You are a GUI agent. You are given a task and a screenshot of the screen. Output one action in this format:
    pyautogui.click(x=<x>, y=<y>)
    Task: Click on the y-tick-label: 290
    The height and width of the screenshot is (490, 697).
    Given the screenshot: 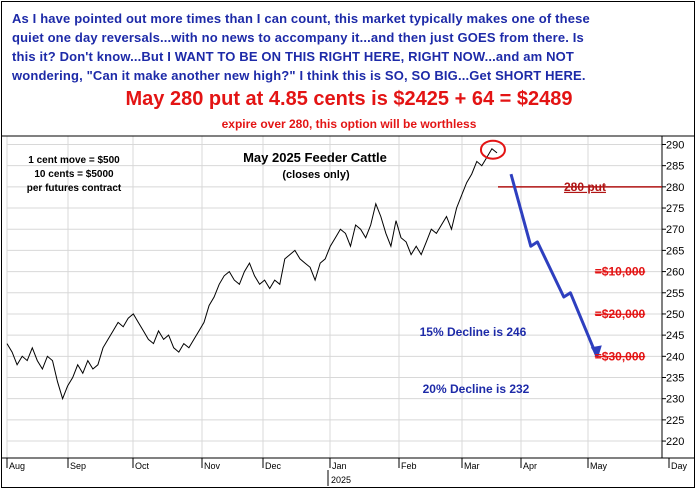 What is the action you would take?
    pyautogui.click(x=675, y=145)
    